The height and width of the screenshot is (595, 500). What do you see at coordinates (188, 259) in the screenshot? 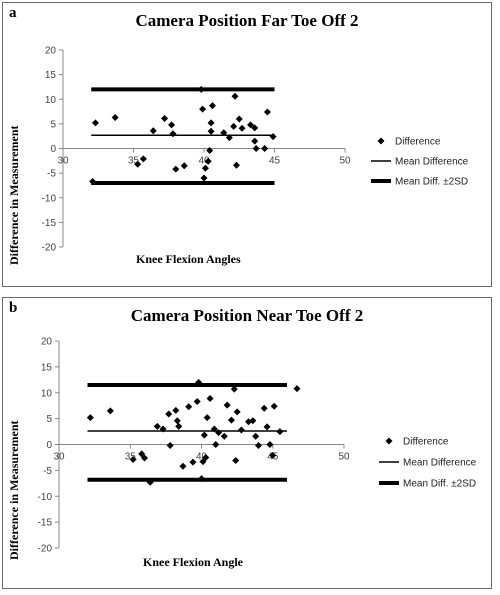
I see `x-axis-label: Knee Flexion Angles` at bounding box center [188, 259].